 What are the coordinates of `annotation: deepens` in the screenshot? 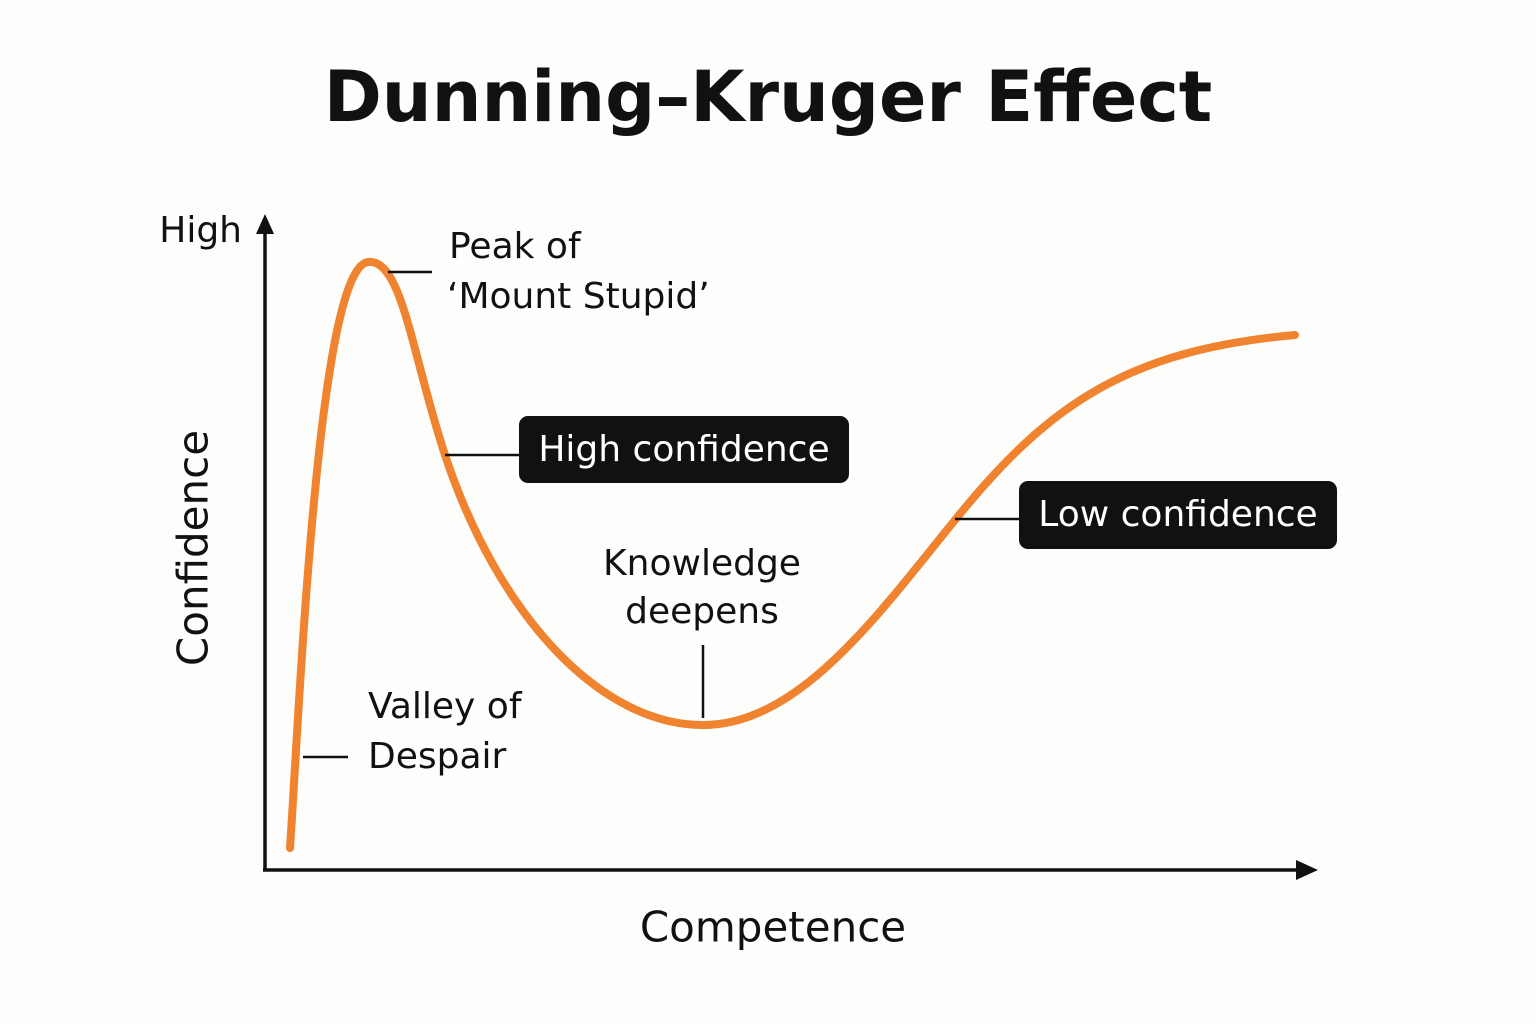 It's located at (702, 611).